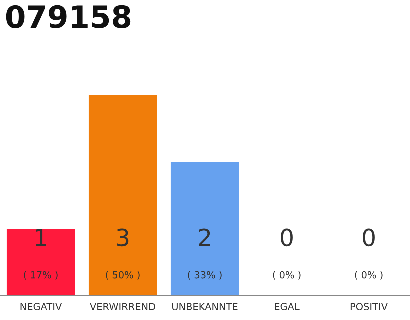 The width and height of the screenshot is (410, 320). What do you see at coordinates (287, 306) in the screenshot?
I see `x-tick-label: EGAL` at bounding box center [287, 306].